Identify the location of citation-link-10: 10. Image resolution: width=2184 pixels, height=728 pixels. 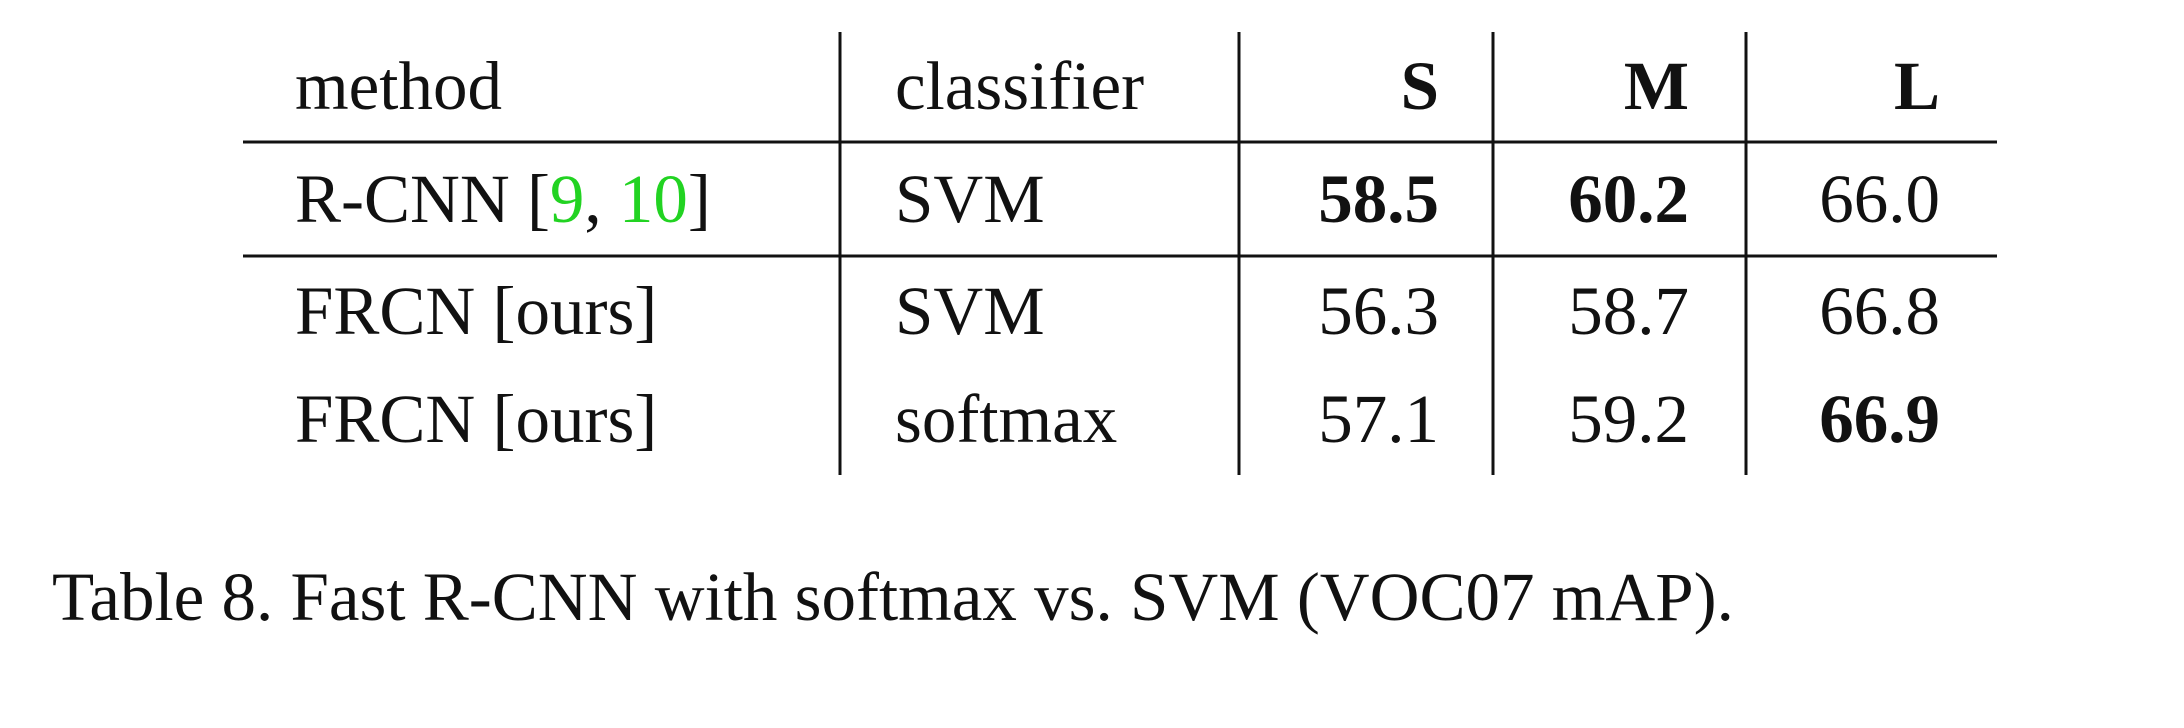
(653, 199).